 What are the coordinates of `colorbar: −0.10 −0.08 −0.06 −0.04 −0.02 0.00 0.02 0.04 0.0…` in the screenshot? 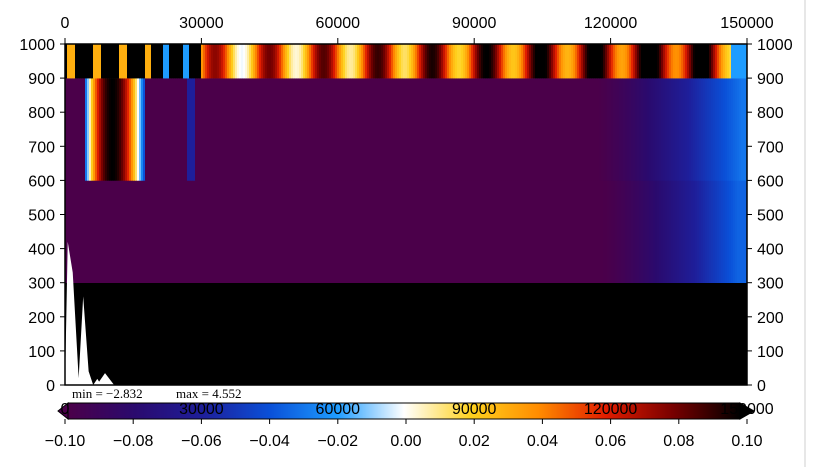 It's located at (409, 425).